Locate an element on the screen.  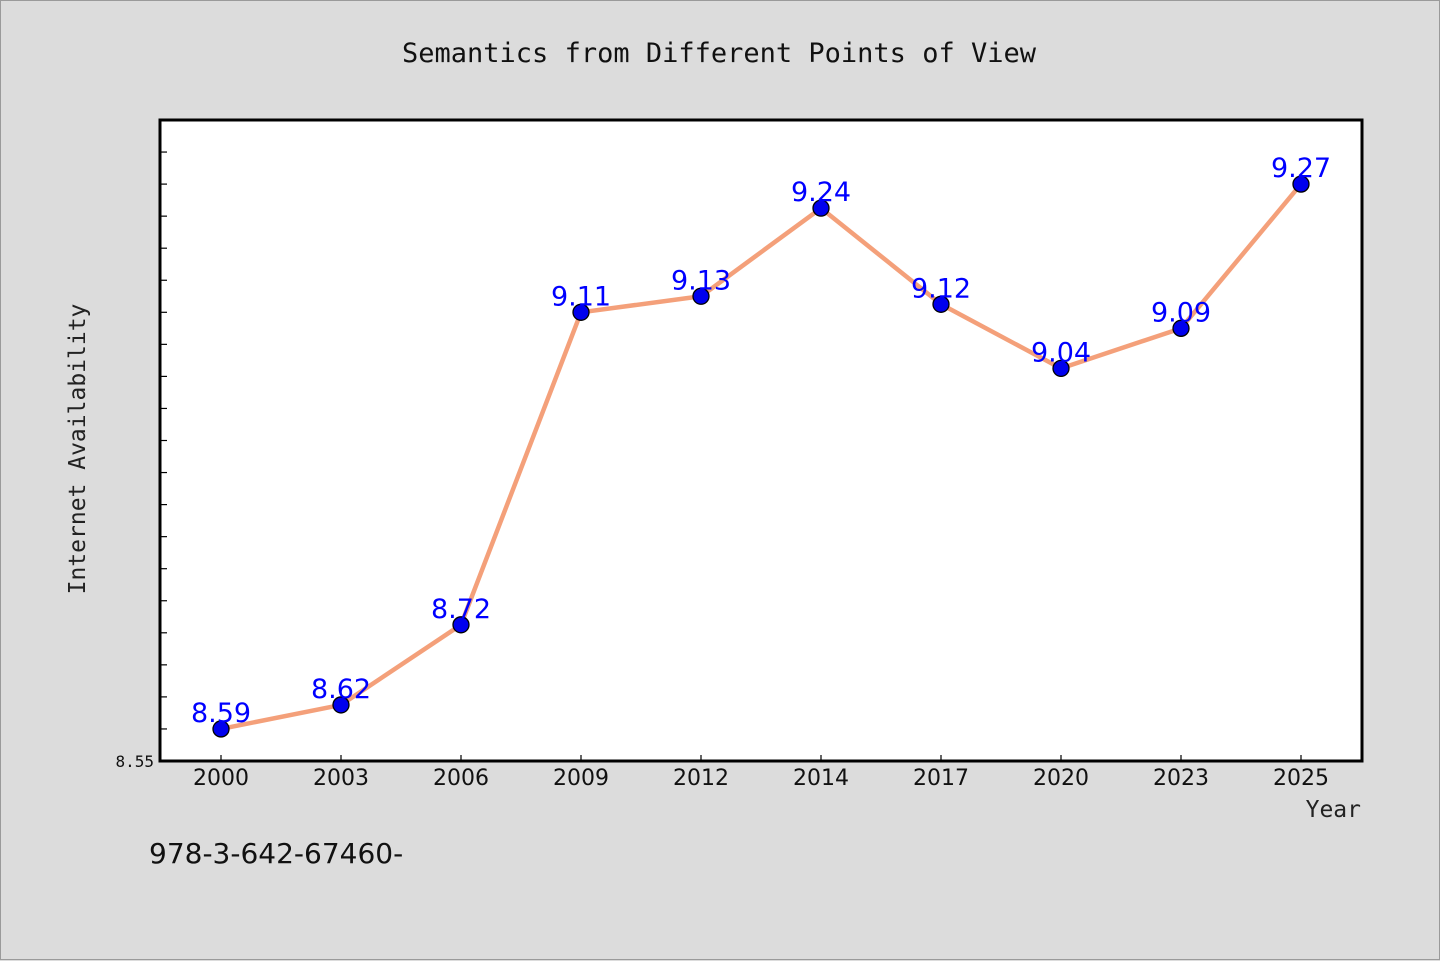
x-axis-ticks: 2000 2003 2006 2009 2012 2014 2017 2020 2023 2025 is located at coordinates (761, 773).